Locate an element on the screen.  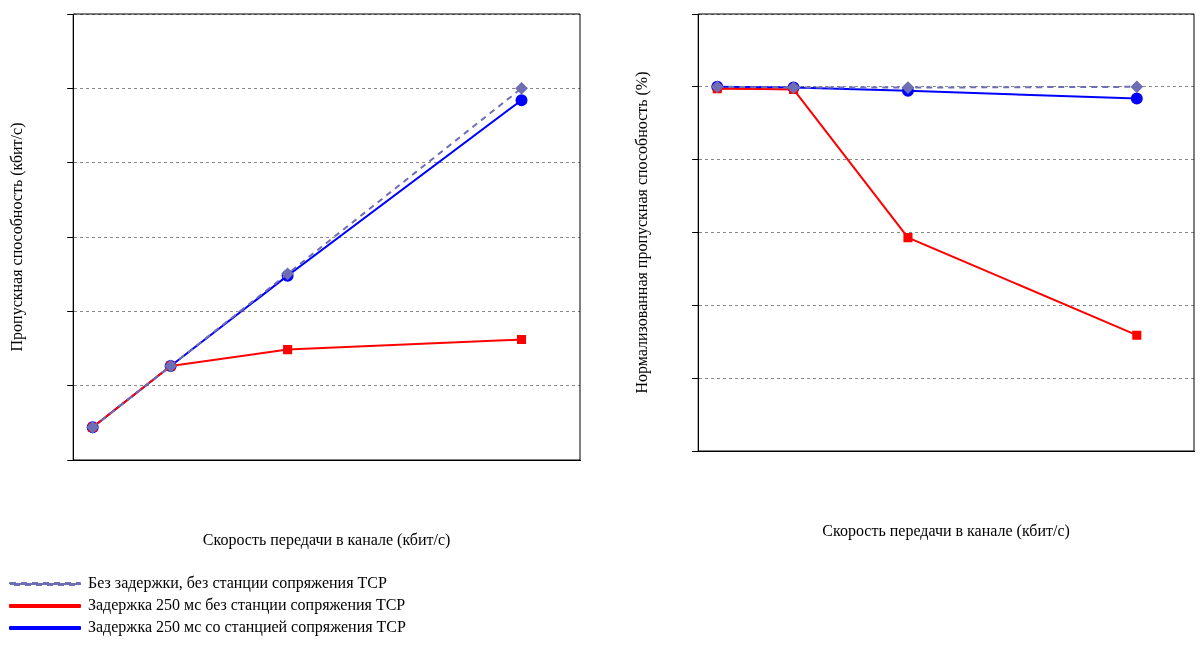
legend-label: Без задержки, без станции сопряжения TCP is located at coordinates (237, 583).